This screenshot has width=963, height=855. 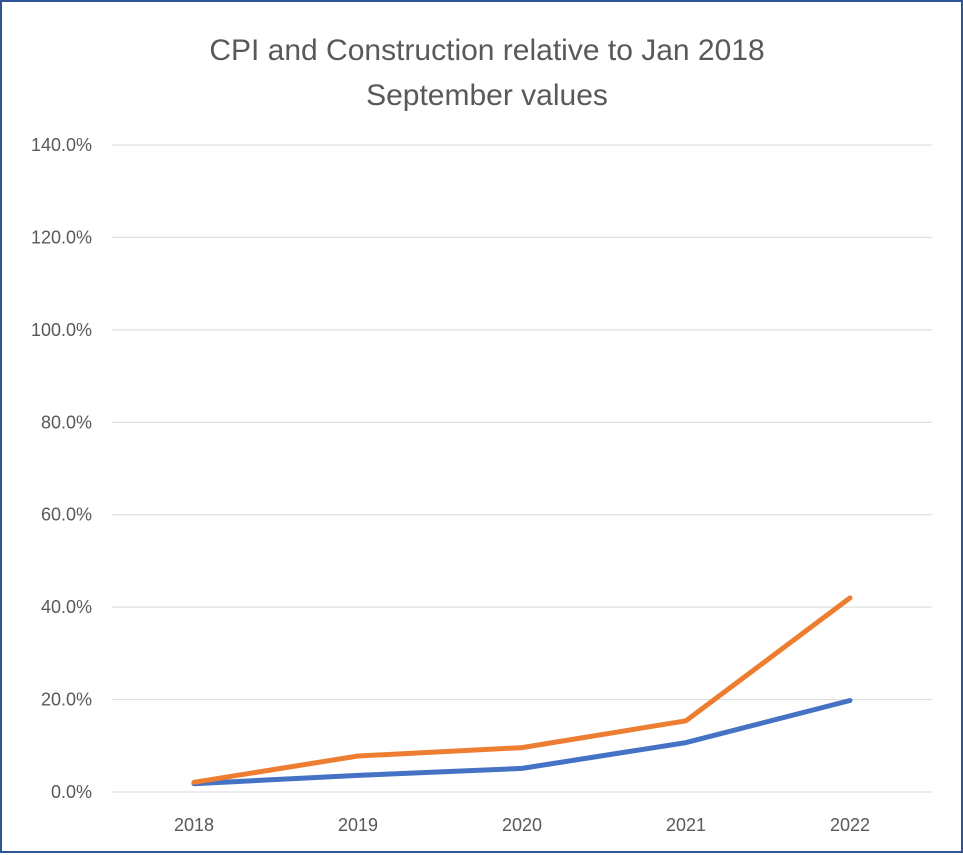 What do you see at coordinates (61, 145) in the screenshot?
I see `y-tick-label: 140.0%` at bounding box center [61, 145].